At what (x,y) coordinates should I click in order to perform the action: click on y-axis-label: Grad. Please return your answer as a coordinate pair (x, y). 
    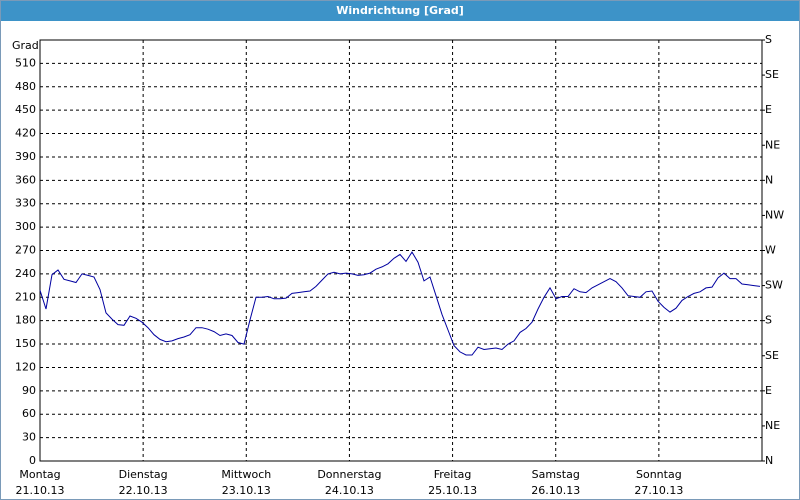
    Looking at the image, I should click on (25, 45).